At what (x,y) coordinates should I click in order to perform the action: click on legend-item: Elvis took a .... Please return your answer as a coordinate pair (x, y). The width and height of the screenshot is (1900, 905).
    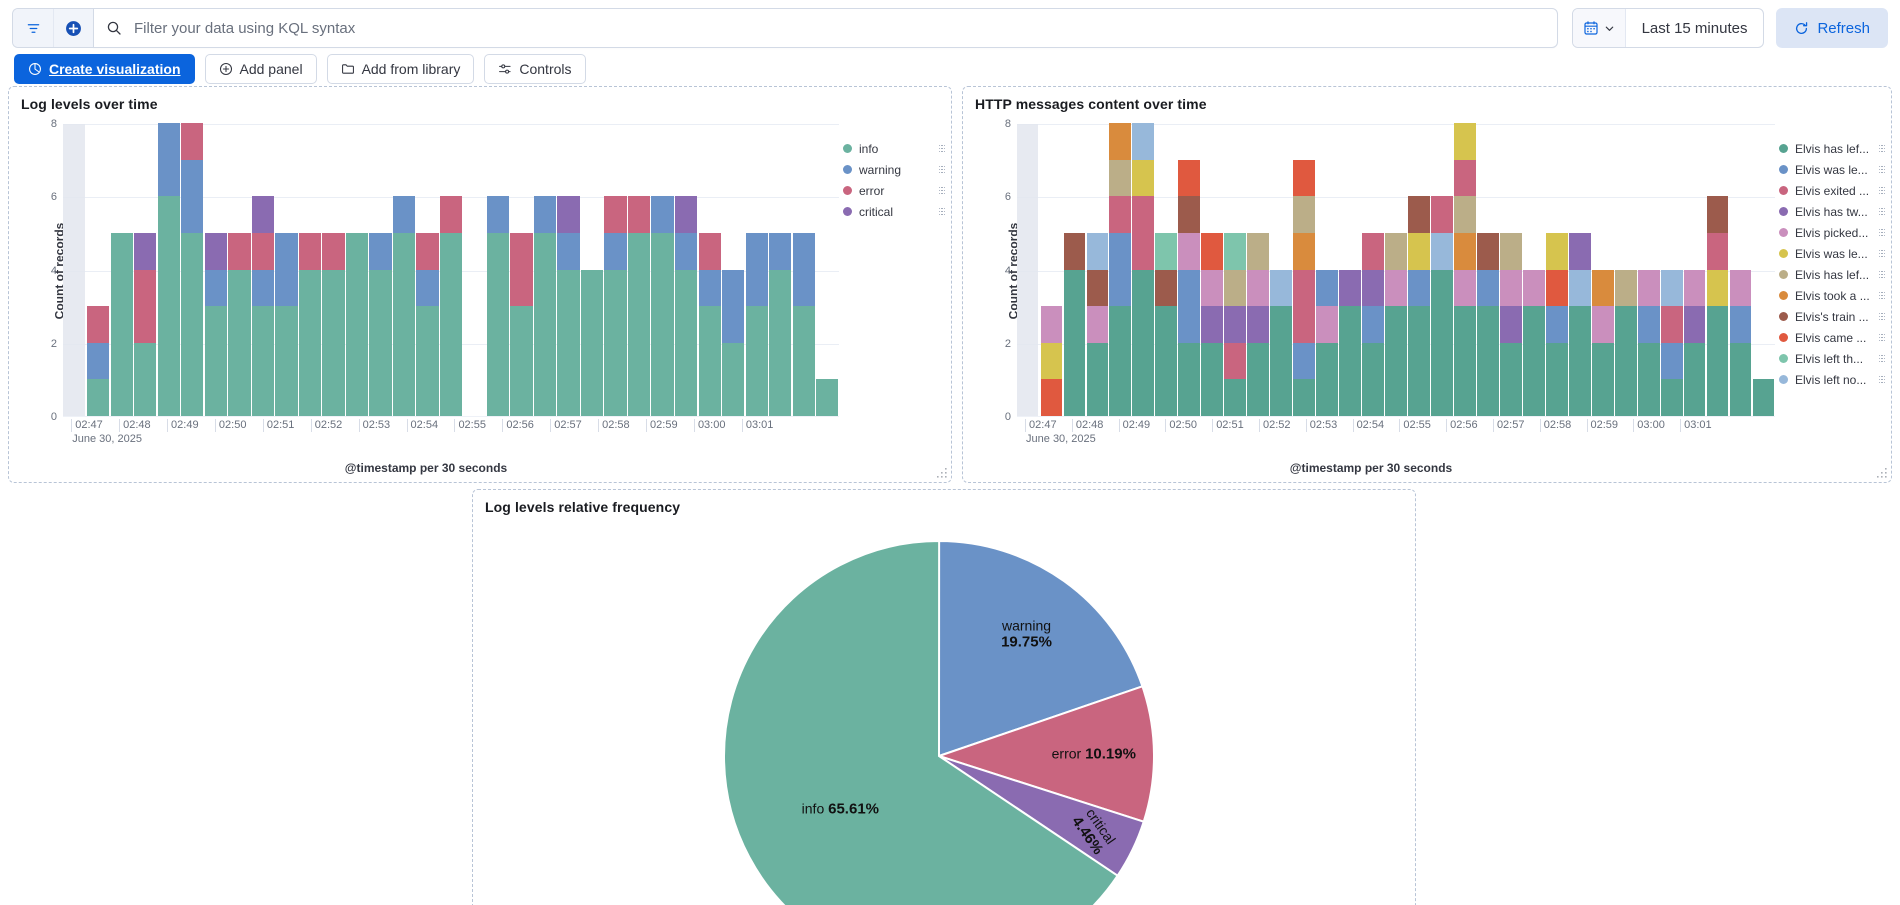
    Looking at the image, I should click on (1833, 295).